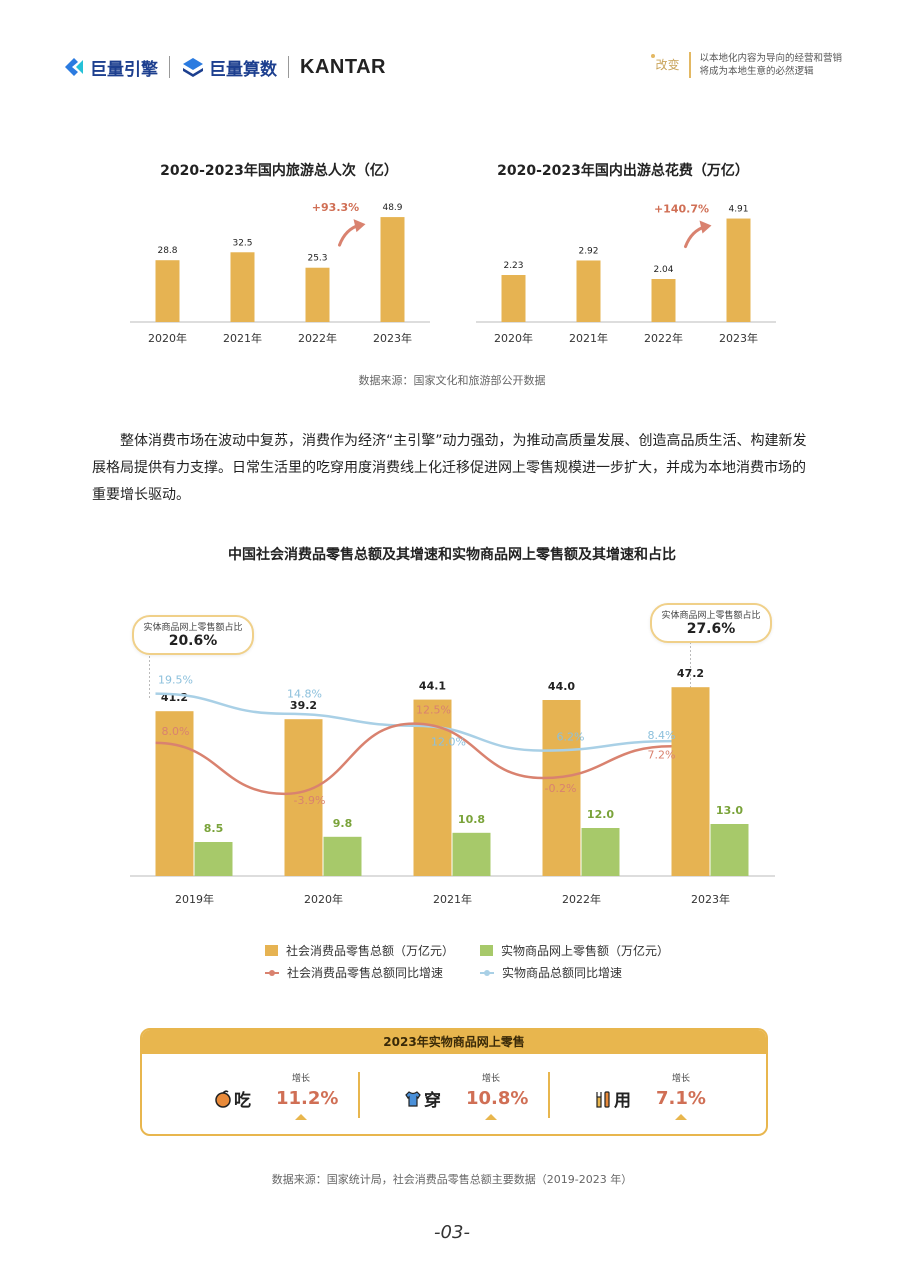 This screenshot has width=904, height=1280. I want to click on chart1-title: 2020-2023年国内旅游总人次（亿）, so click(279, 171).